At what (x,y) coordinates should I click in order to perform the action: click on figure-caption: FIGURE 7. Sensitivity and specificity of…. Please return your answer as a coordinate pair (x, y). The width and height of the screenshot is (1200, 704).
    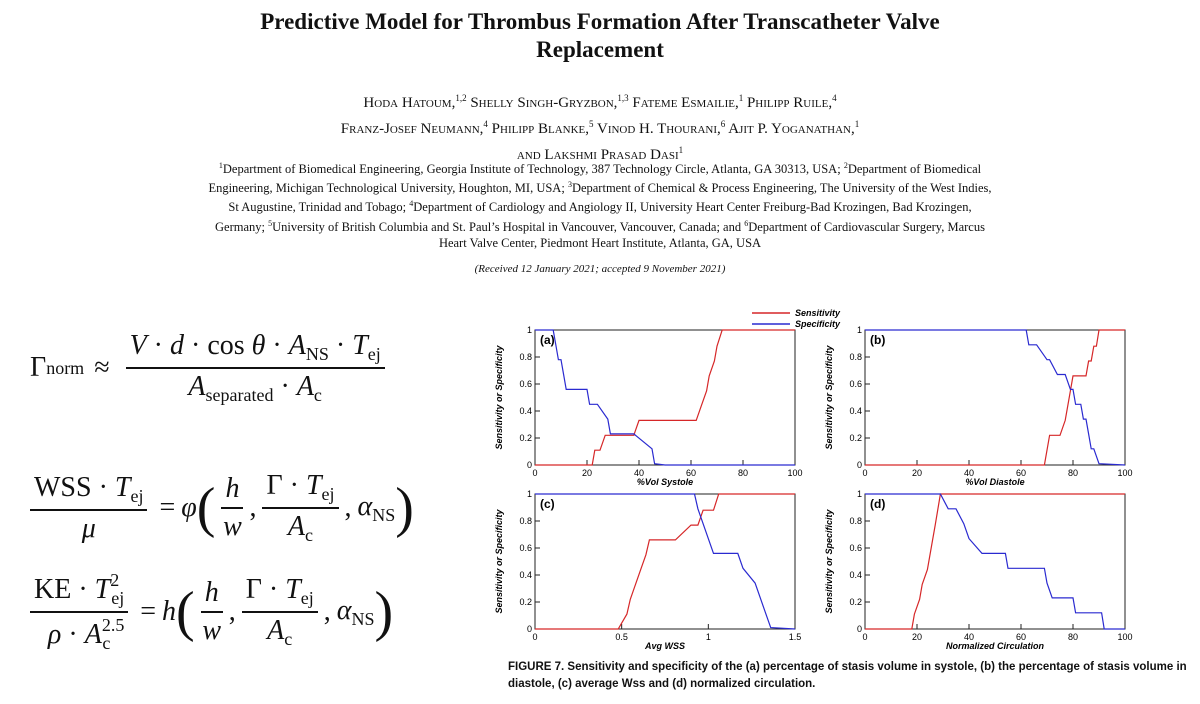
    Looking at the image, I should click on (847, 675).